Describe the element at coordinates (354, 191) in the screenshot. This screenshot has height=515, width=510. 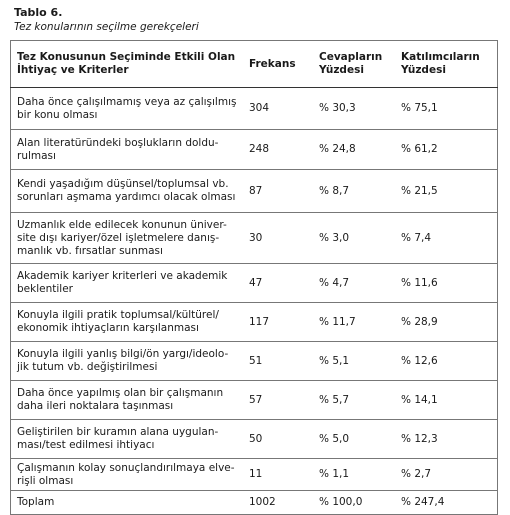
I see `table-cell: % 8,7` at that location.